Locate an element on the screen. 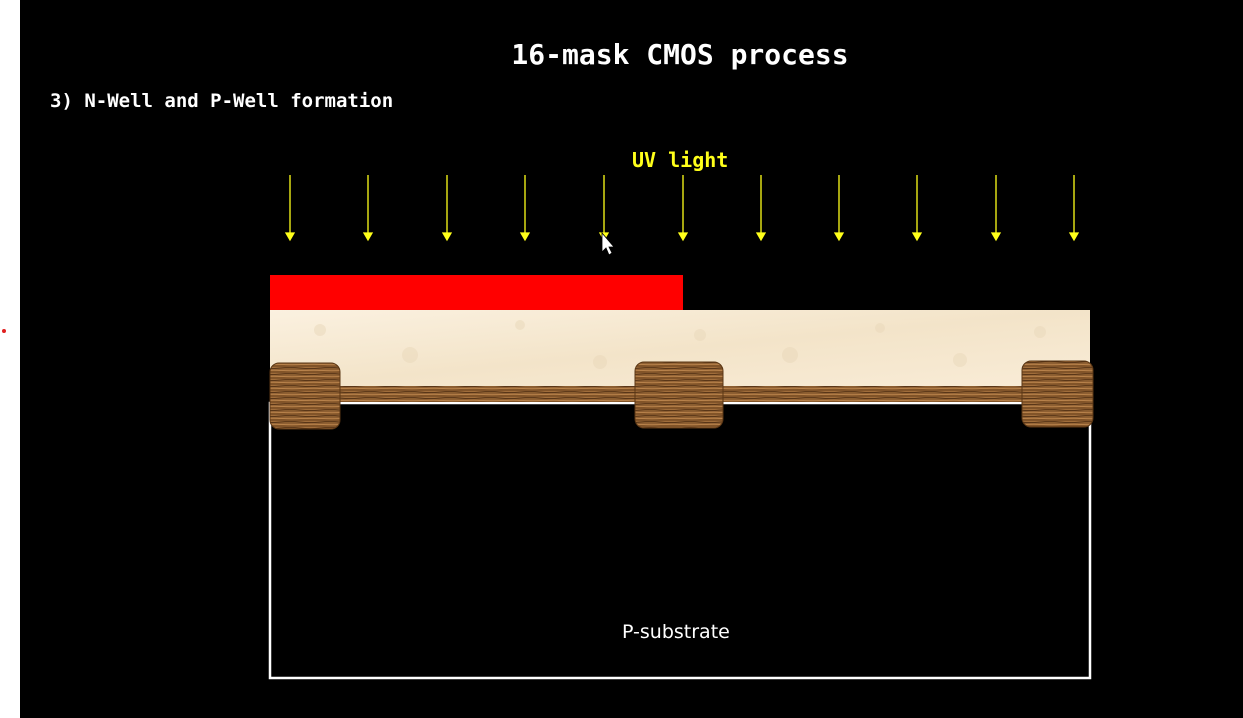 The width and height of the screenshot is (1243, 718). mask-red is located at coordinates (476, 292).